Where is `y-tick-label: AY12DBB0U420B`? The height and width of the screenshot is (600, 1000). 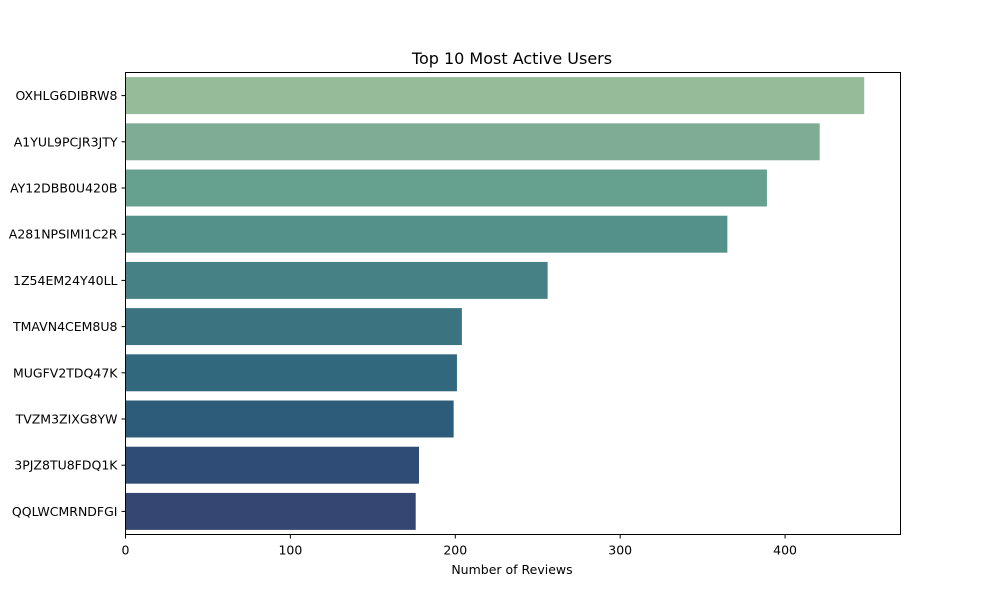 y-tick-label: AY12DBB0U420B is located at coordinates (63, 188).